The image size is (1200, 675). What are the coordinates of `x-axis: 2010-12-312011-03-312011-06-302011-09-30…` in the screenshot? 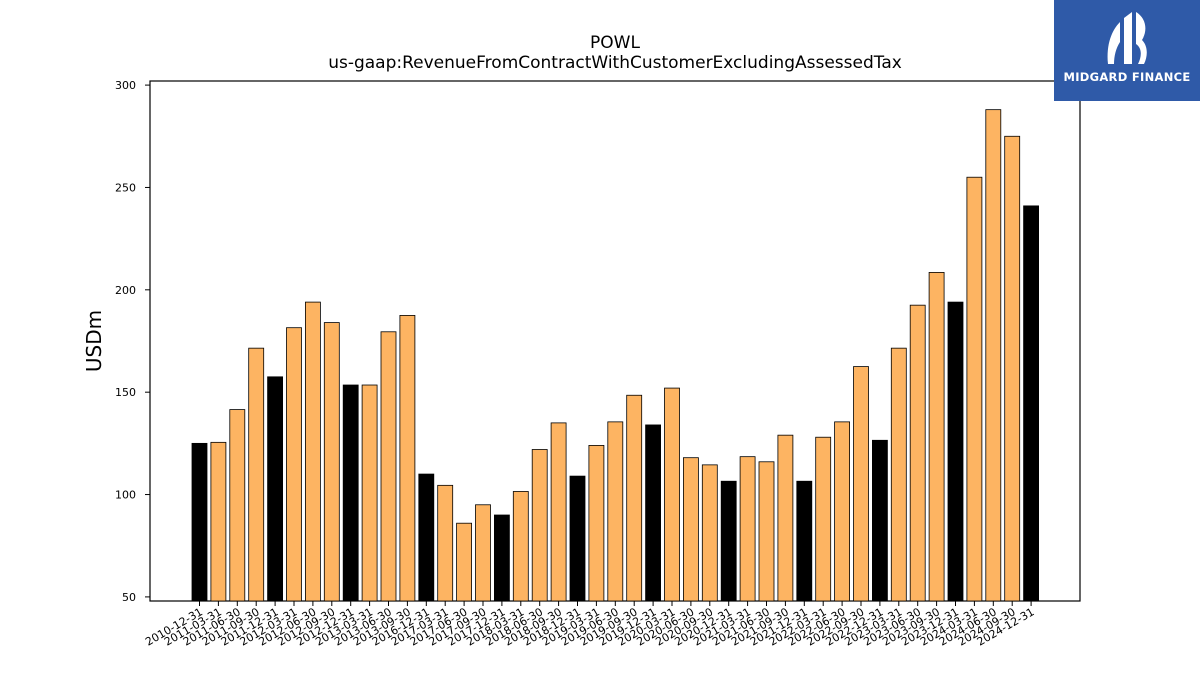 It's located at (590, 625).